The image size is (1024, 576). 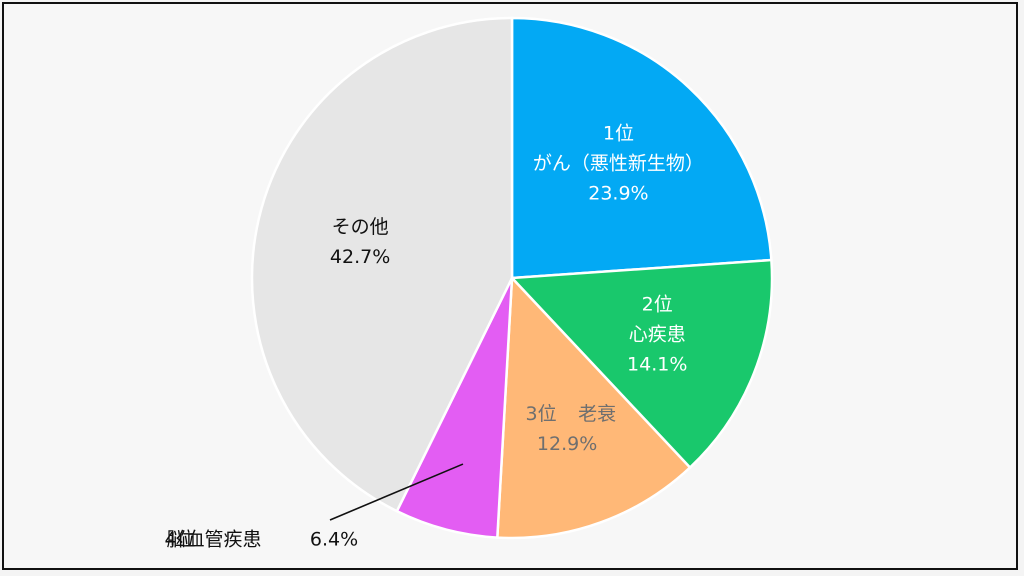 I want to click on slice-name-label-3: 脳血管疾患, so click(x=213, y=540).